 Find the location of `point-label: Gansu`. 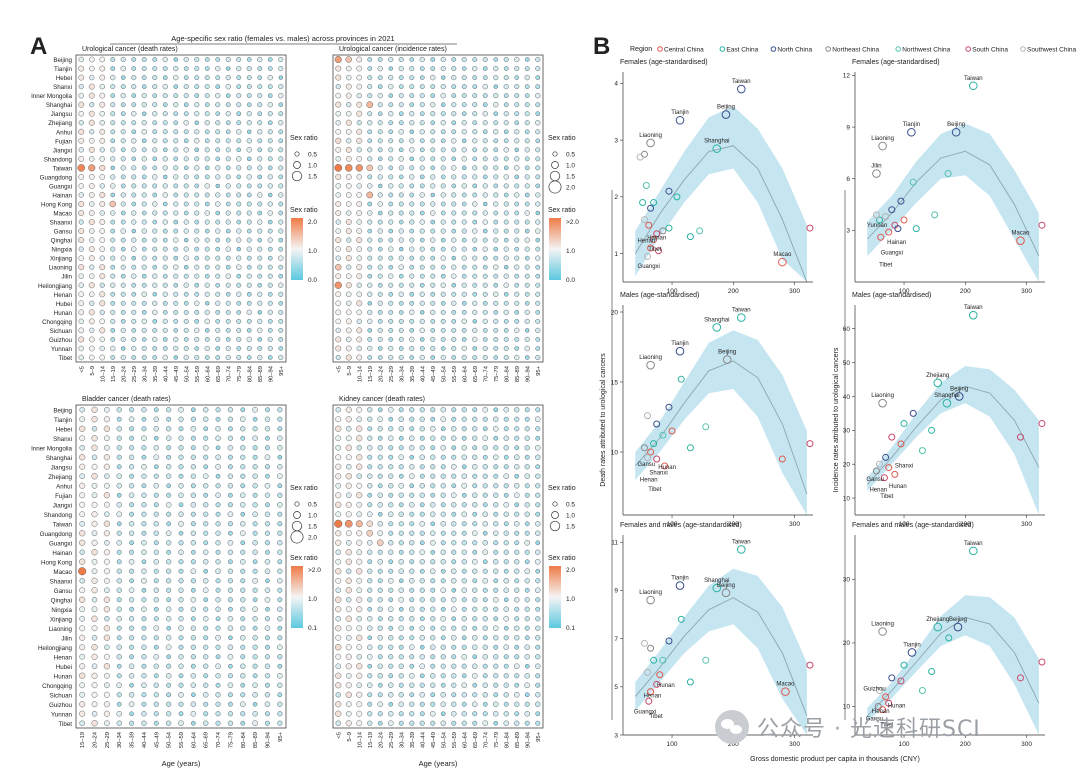

point-label: Gansu is located at coordinates (875, 480).